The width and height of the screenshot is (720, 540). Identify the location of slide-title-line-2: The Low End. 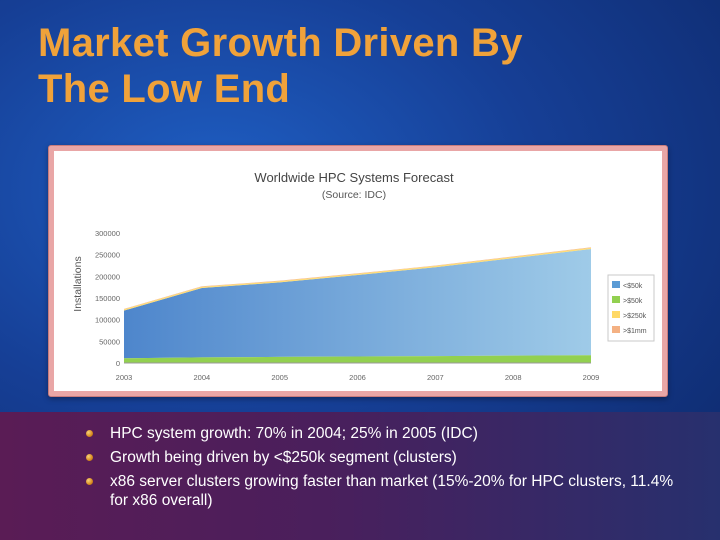
(164, 89).